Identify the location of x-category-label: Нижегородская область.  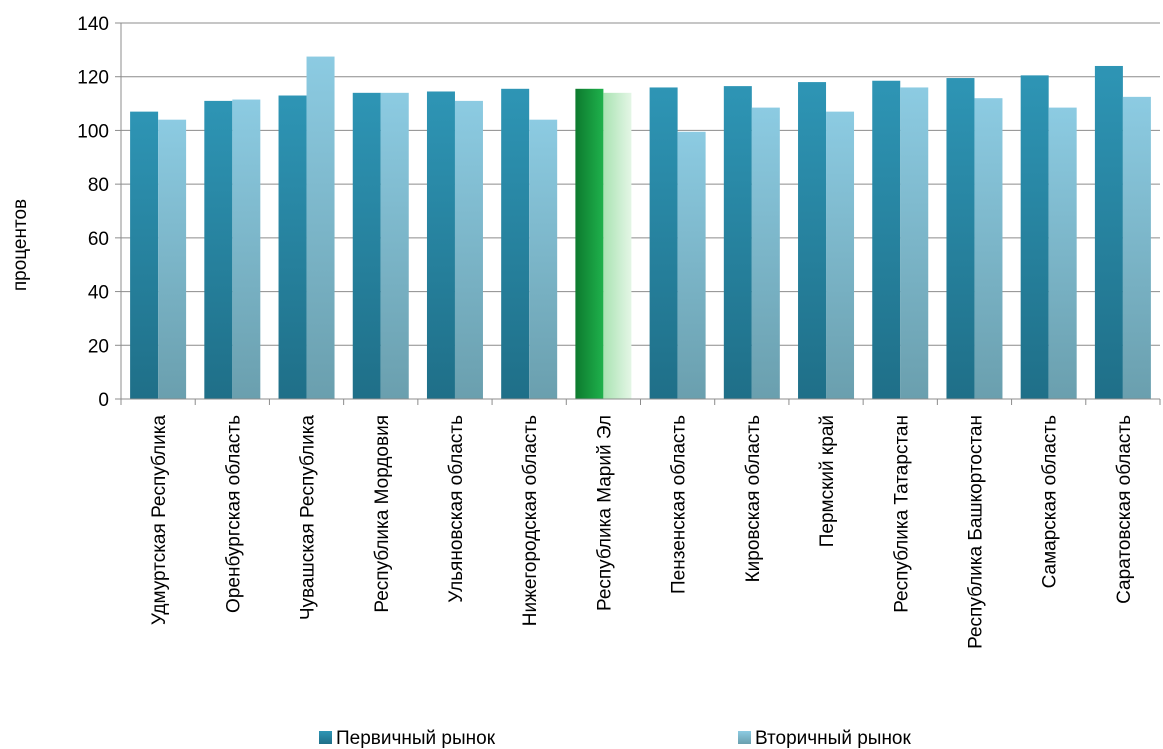
(530, 520).